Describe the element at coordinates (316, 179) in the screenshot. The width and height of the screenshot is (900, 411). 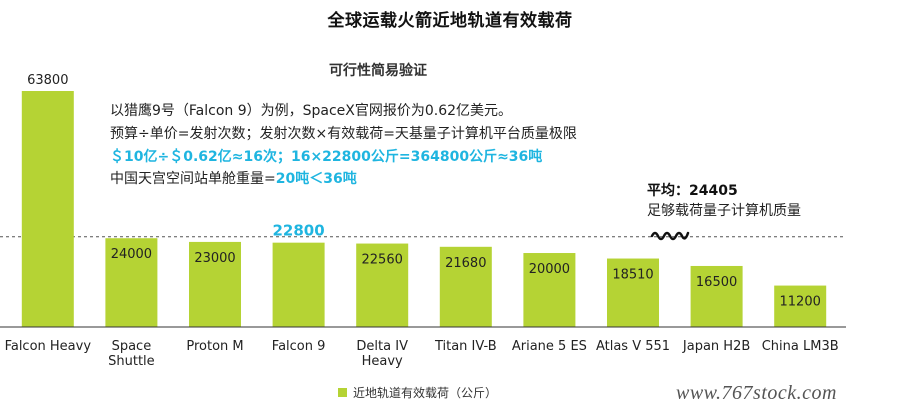
I see `panel-line-4-highlight: 20吨＜36吨` at that location.